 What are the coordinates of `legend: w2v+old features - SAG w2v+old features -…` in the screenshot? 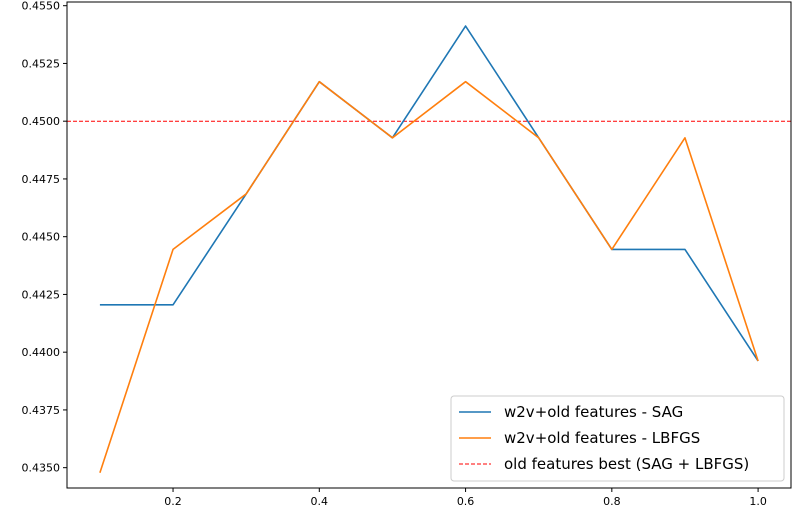 It's located at (617, 438).